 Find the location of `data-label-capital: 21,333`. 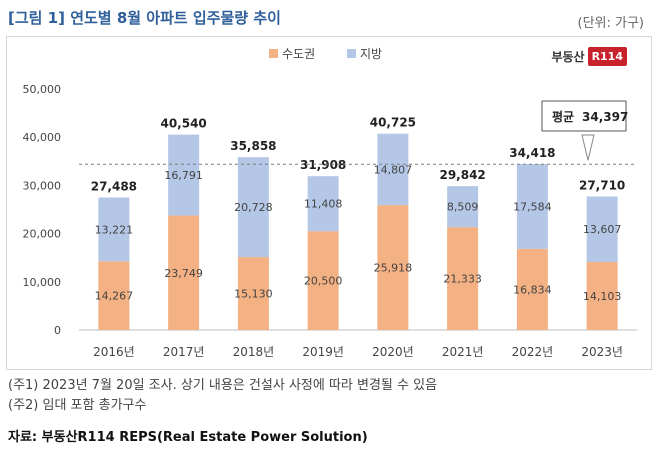

data-label-capital: 21,333 is located at coordinates (462, 279).